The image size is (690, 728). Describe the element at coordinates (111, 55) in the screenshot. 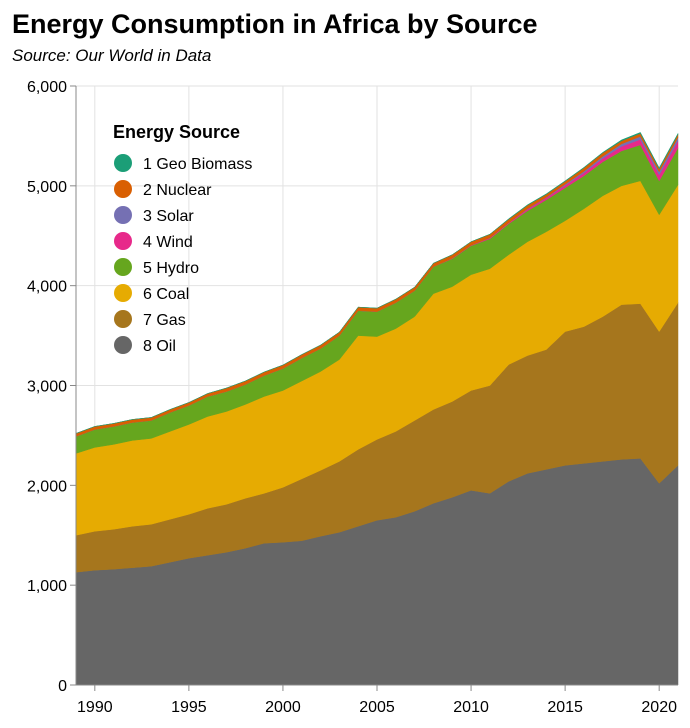

I see `chart-subtitle: Source: Our World in Data` at that location.